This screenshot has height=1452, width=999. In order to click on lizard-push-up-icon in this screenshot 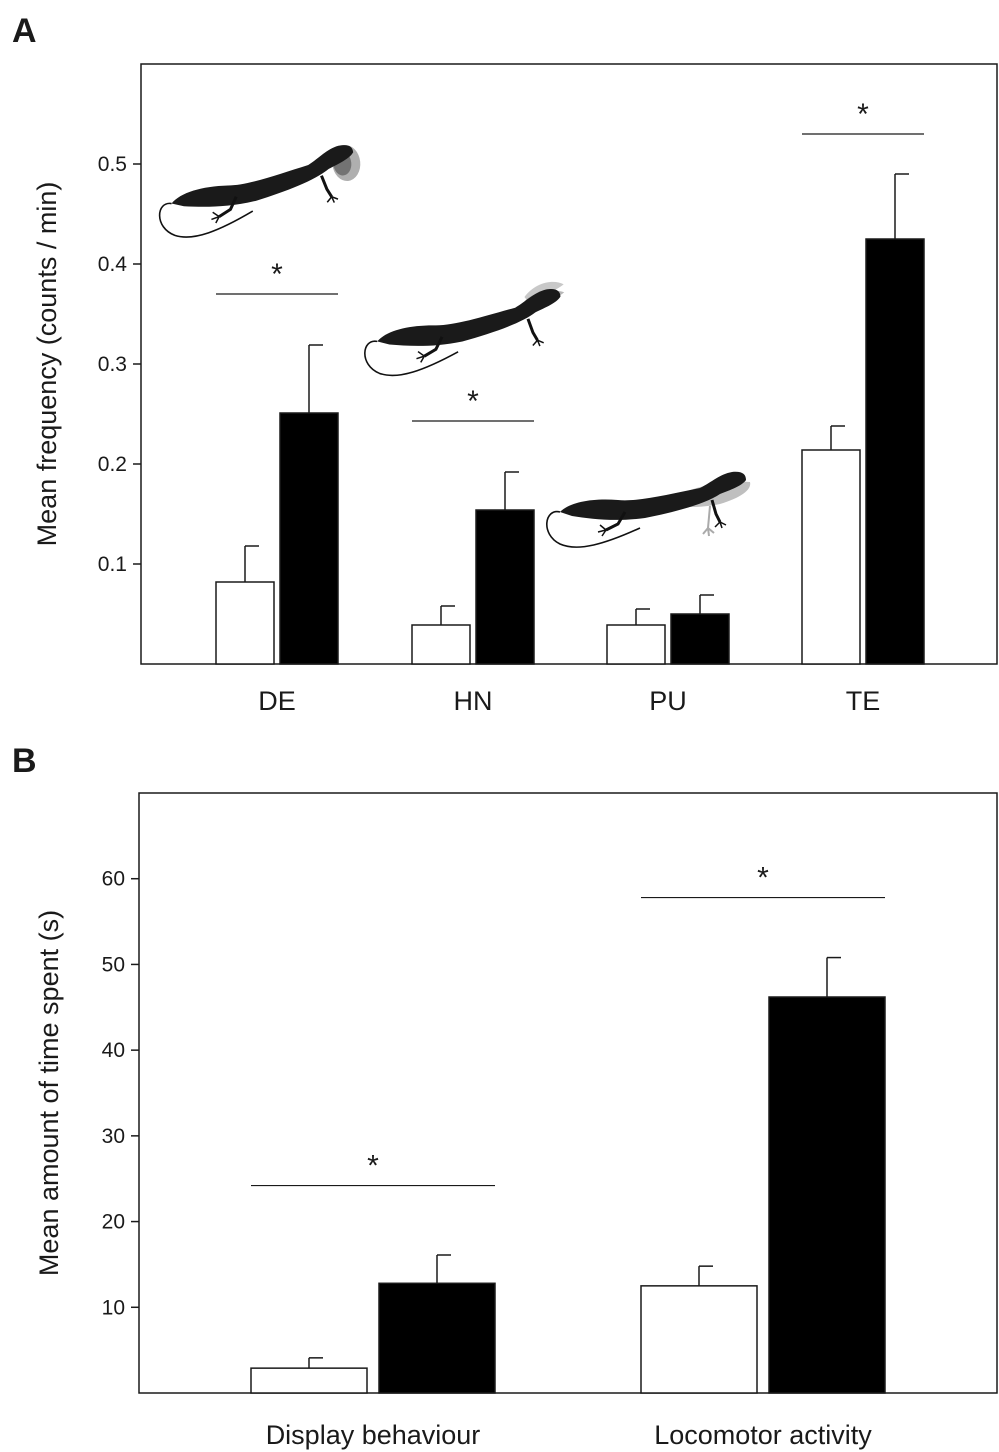, I will do `click(648, 509)`.